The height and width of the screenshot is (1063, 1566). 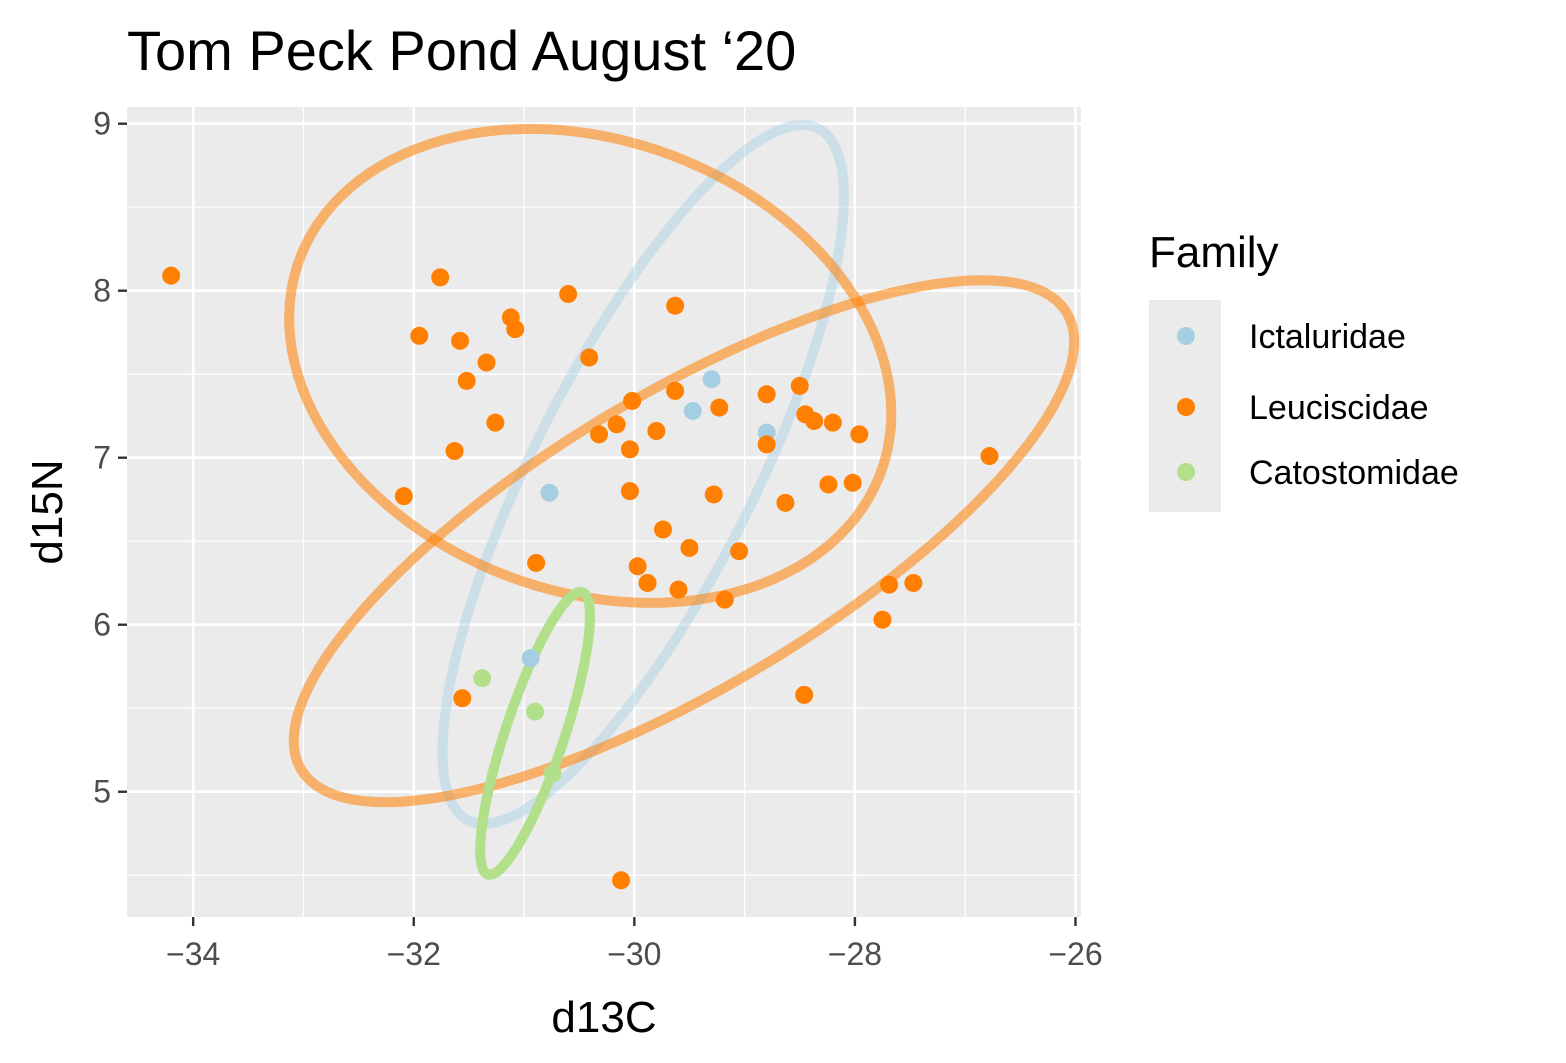 I want to click on x-axis: −34 −32 −30 −28 −26, so click(x=634, y=944).